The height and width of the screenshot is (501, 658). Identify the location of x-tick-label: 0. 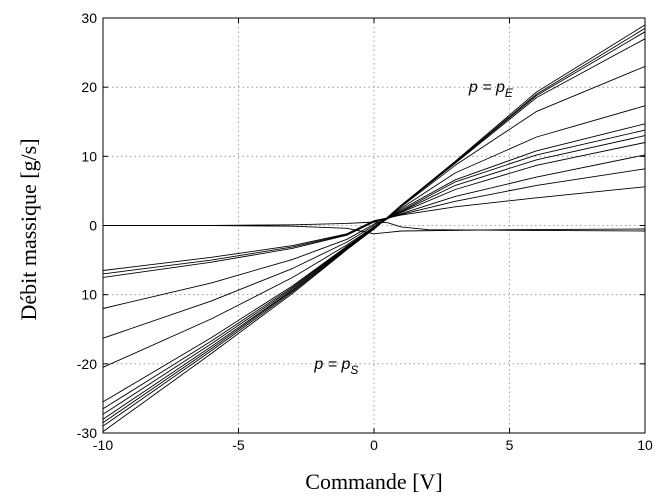
(374, 445).